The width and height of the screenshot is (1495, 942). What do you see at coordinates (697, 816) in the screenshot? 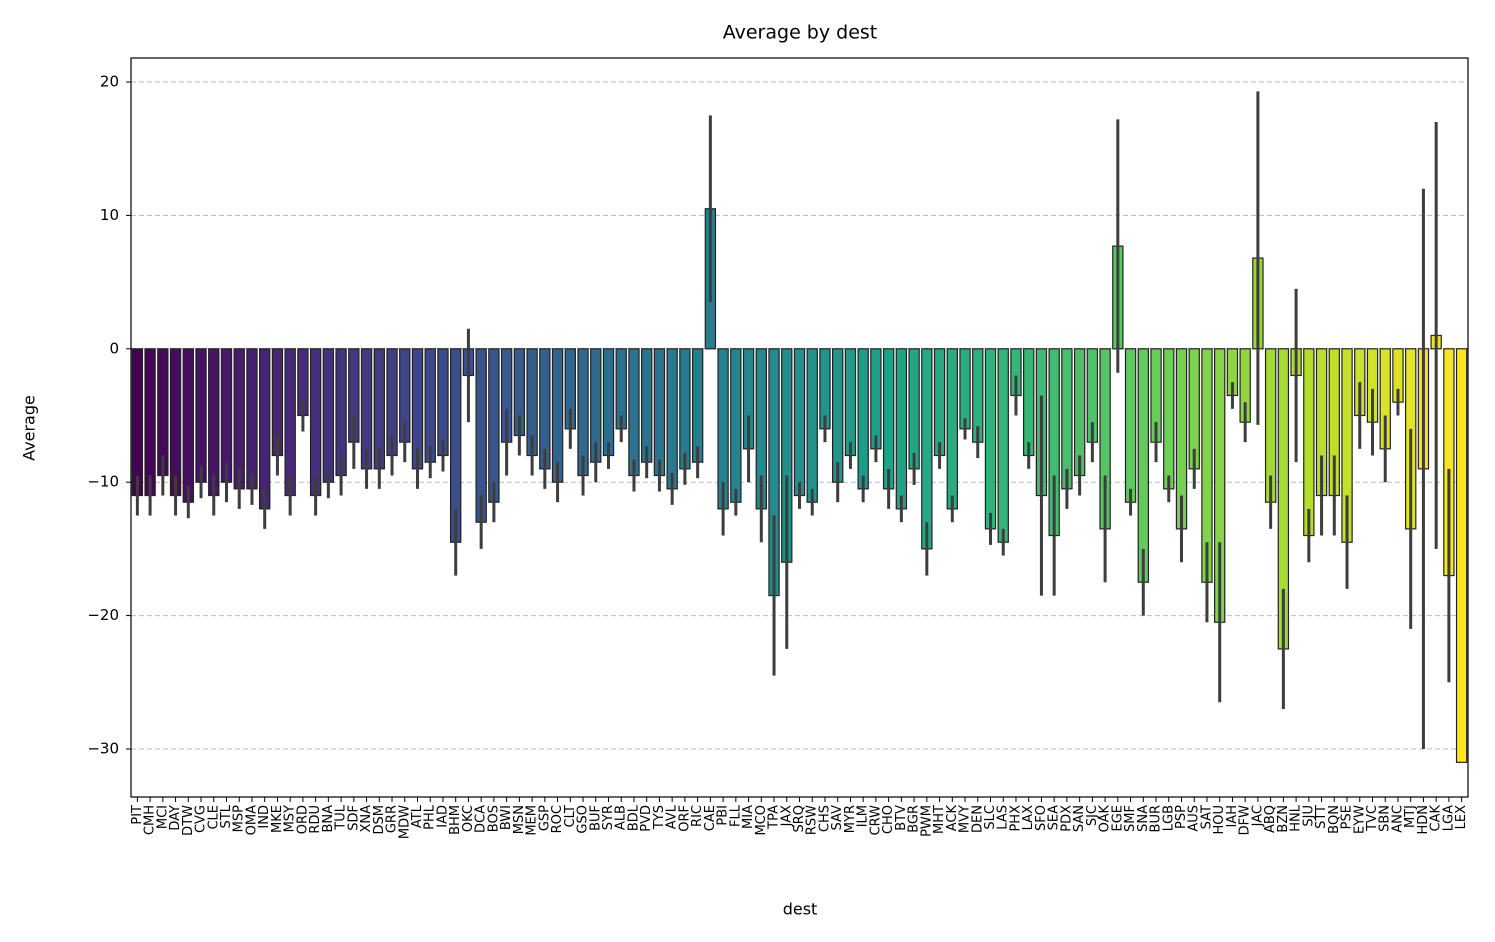
I see `x-tick-label: RIC` at bounding box center [697, 816].